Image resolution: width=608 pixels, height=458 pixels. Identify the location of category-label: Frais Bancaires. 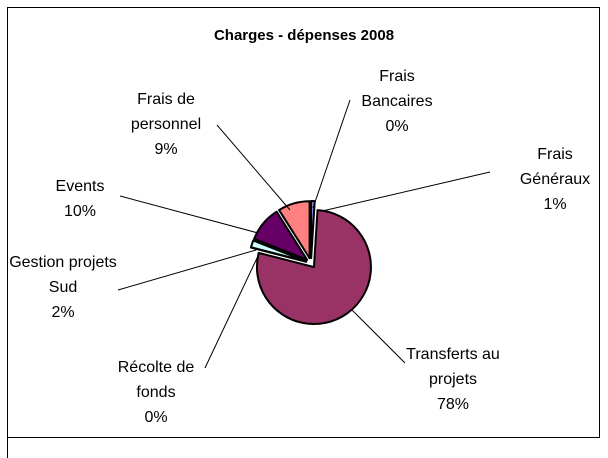
(397, 89).